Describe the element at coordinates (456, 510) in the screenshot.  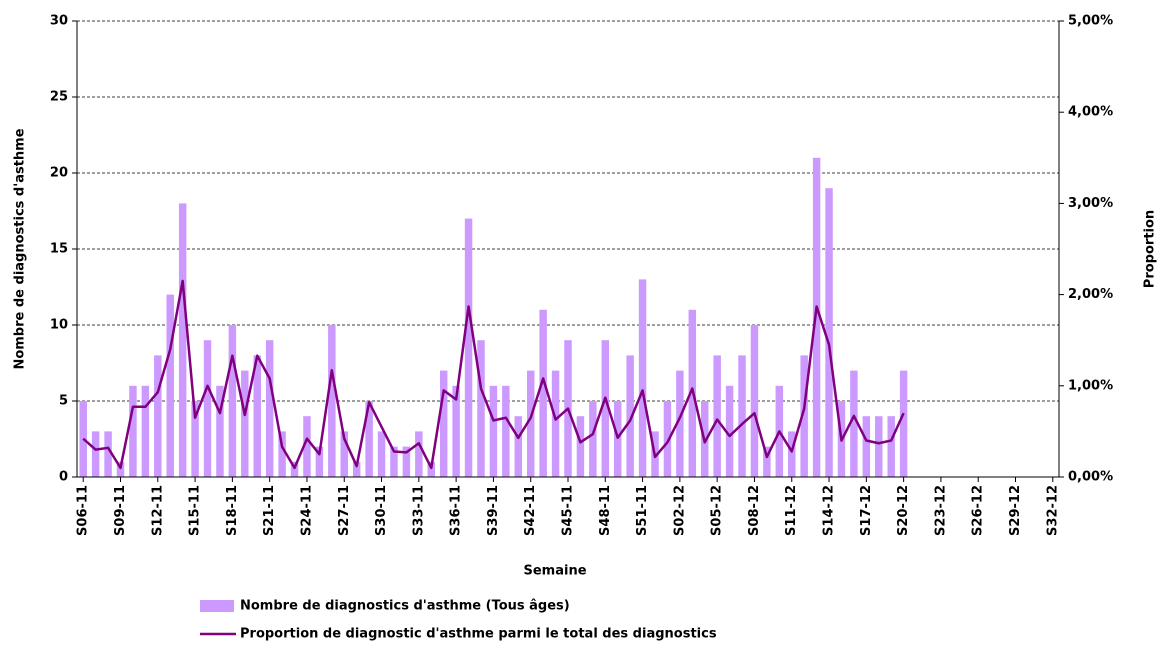
I see `x-tick-label: S36-11` at that location.